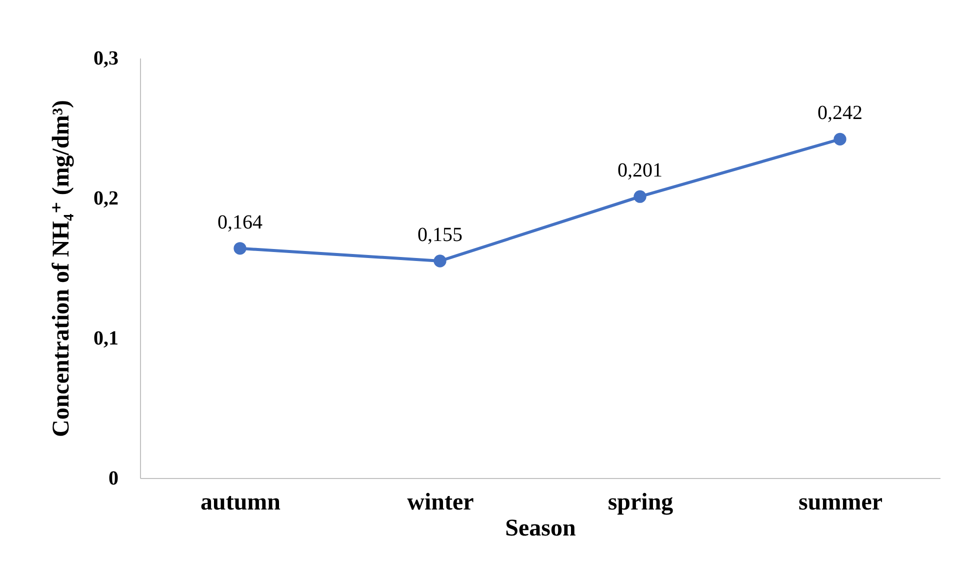 This screenshot has height=574, width=958. What do you see at coordinates (641, 503) in the screenshot?
I see `x-tick-label: spring` at bounding box center [641, 503].